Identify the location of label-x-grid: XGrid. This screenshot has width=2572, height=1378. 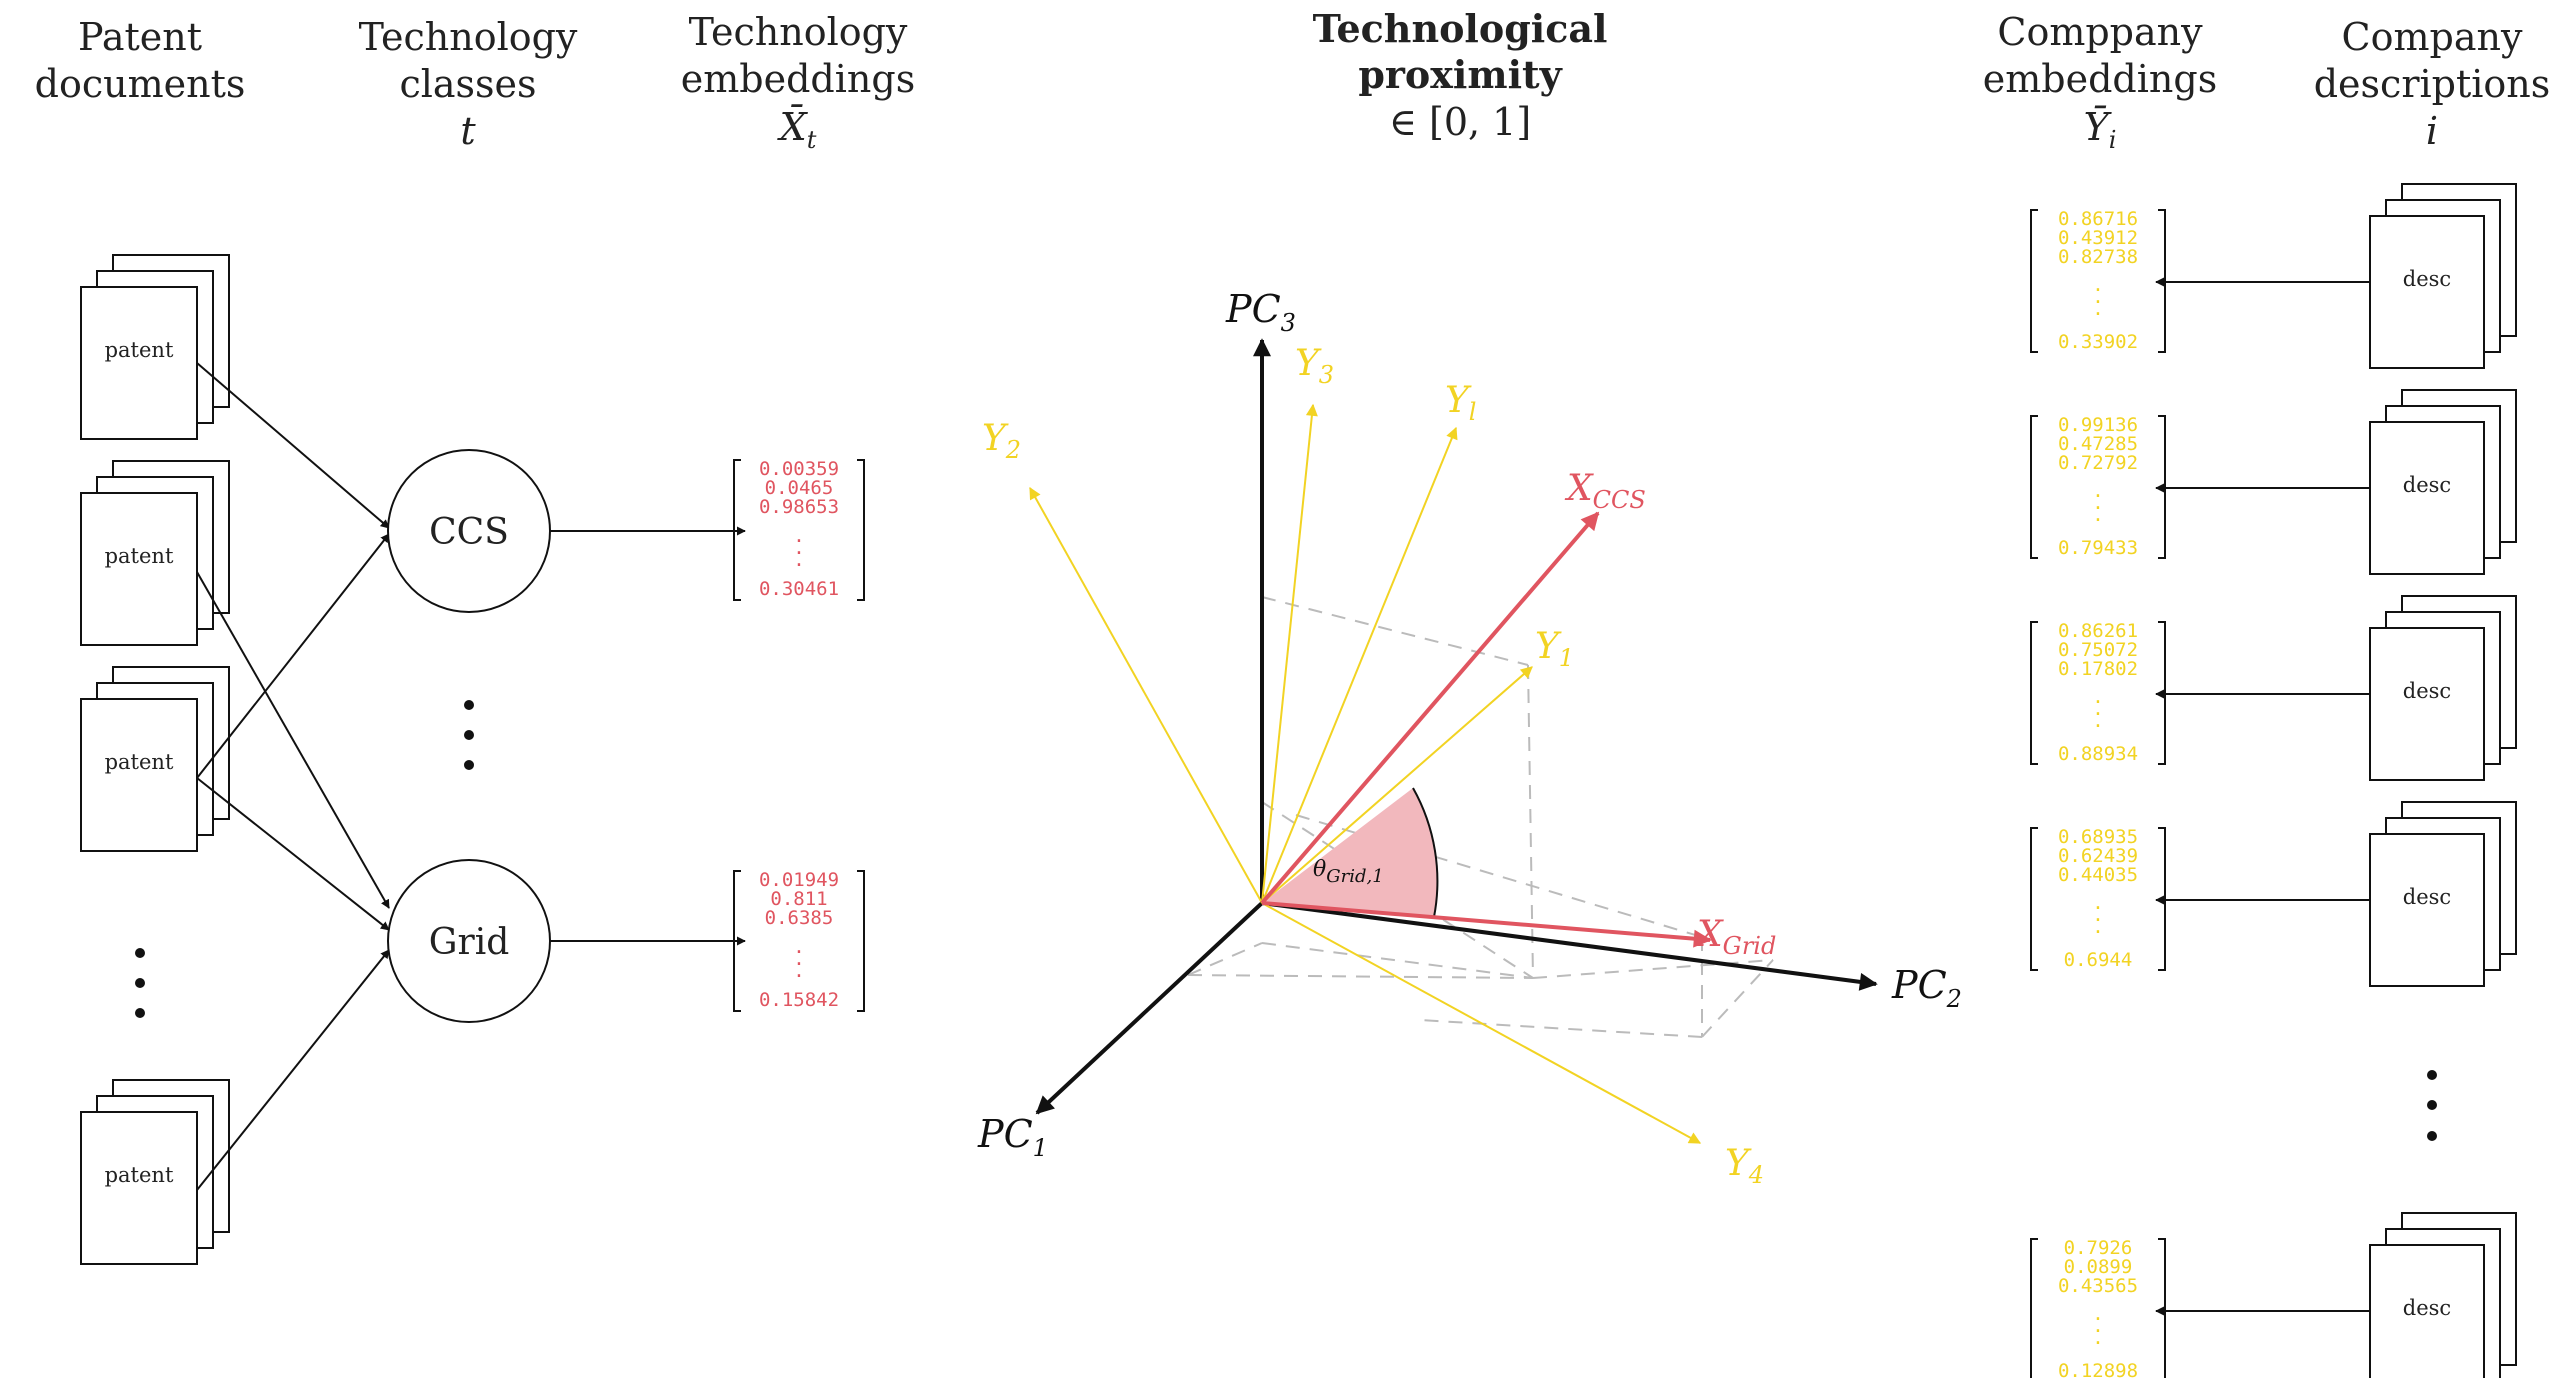
(1735, 937).